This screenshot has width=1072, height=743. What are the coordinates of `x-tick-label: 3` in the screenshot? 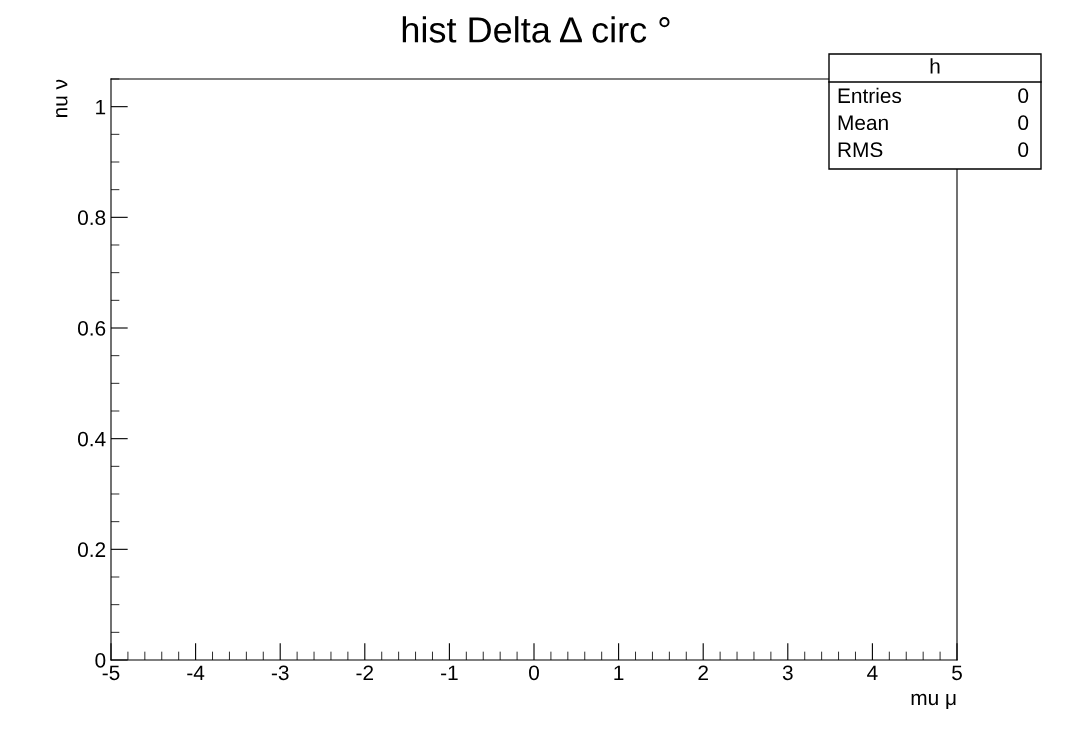 It's located at (787, 673).